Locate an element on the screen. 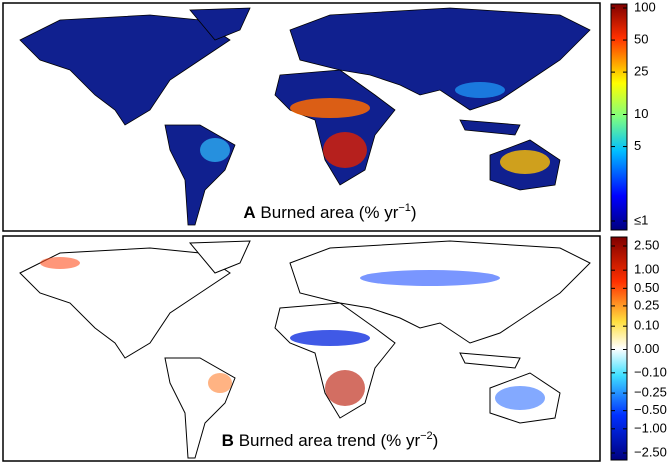 The image size is (671, 464). colorbar-tick-label: 1.00 is located at coordinates (646, 269).